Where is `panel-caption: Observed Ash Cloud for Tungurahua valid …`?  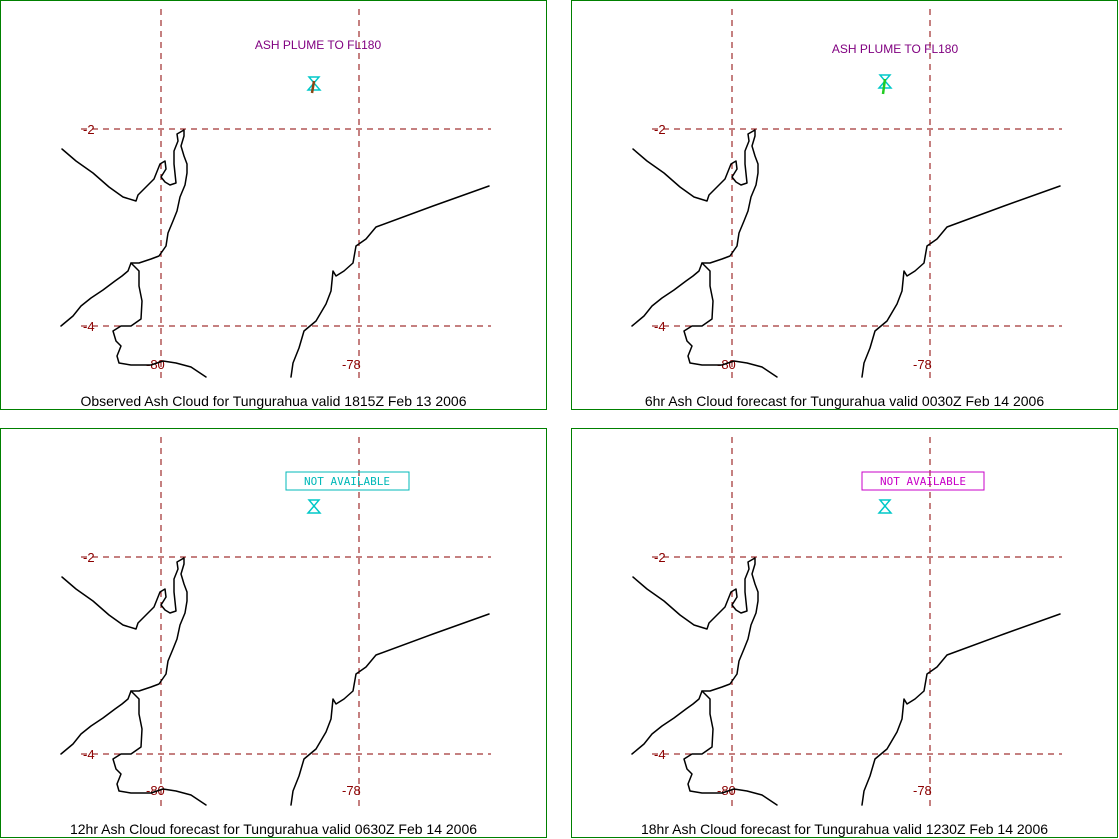 panel-caption: Observed Ash Cloud for Tungurahua valid … is located at coordinates (273, 401).